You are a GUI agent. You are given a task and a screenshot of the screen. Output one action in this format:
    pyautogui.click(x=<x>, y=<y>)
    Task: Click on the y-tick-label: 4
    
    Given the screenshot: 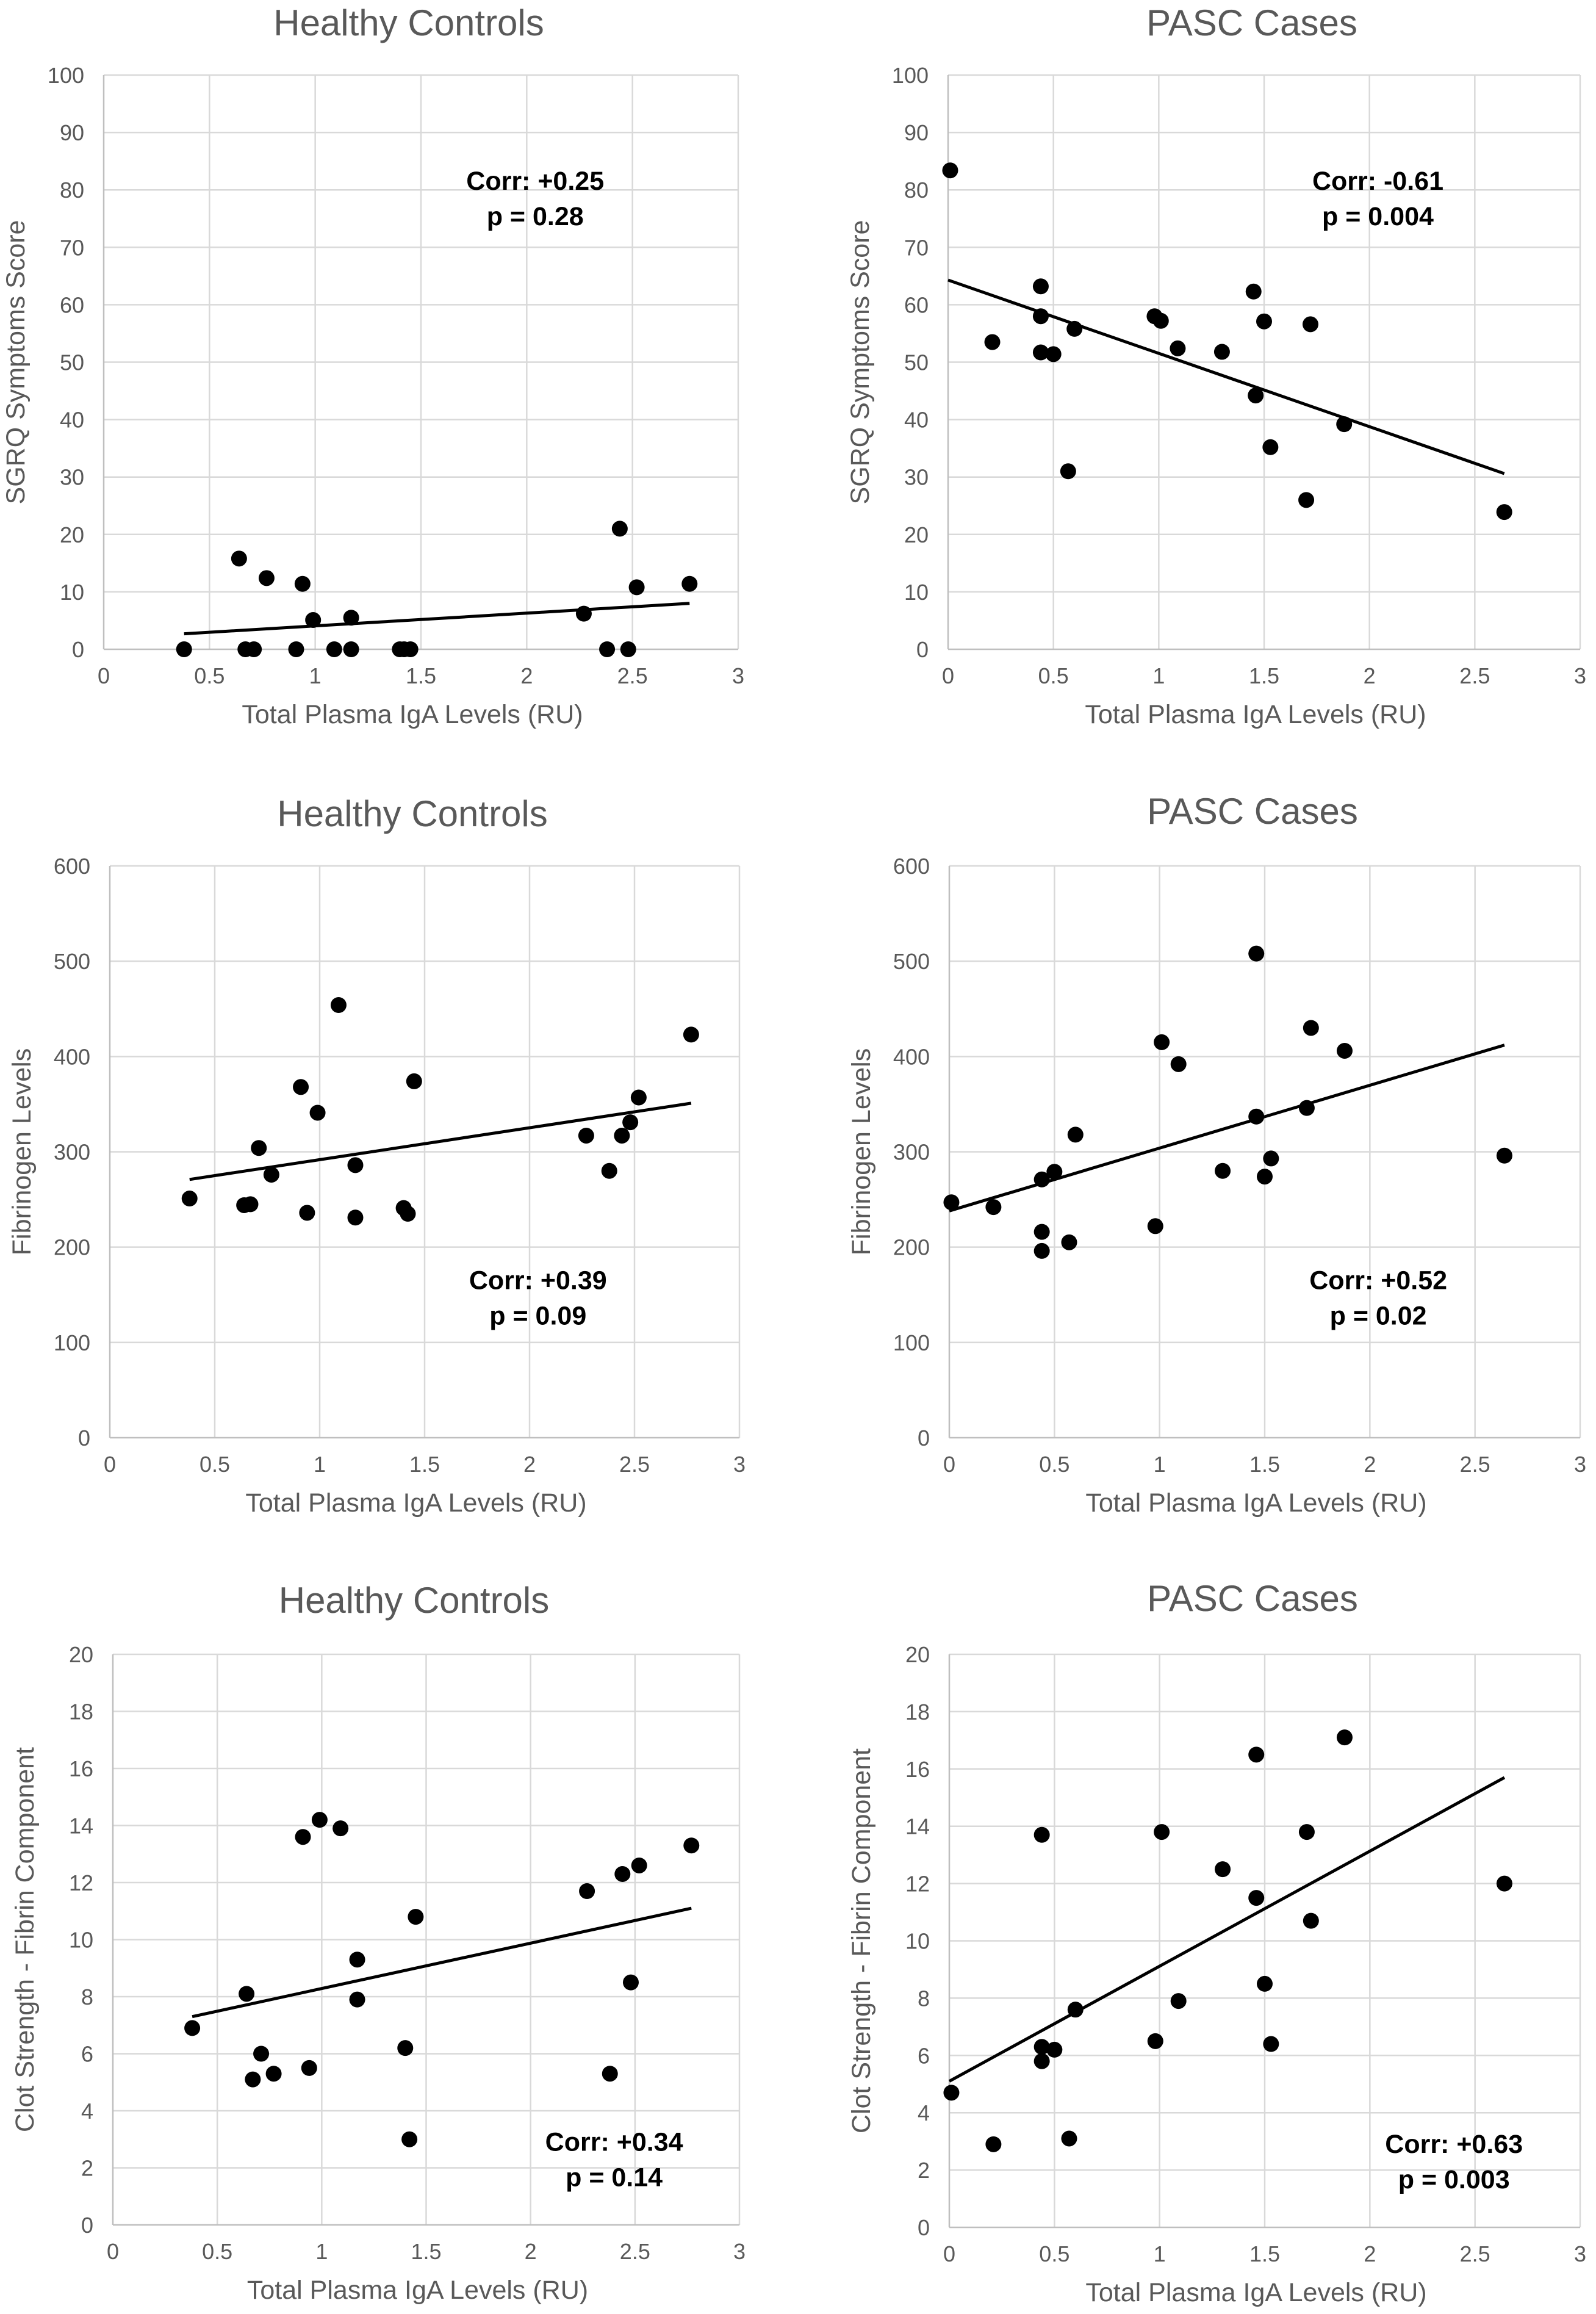 What is the action you would take?
    pyautogui.click(x=924, y=2112)
    